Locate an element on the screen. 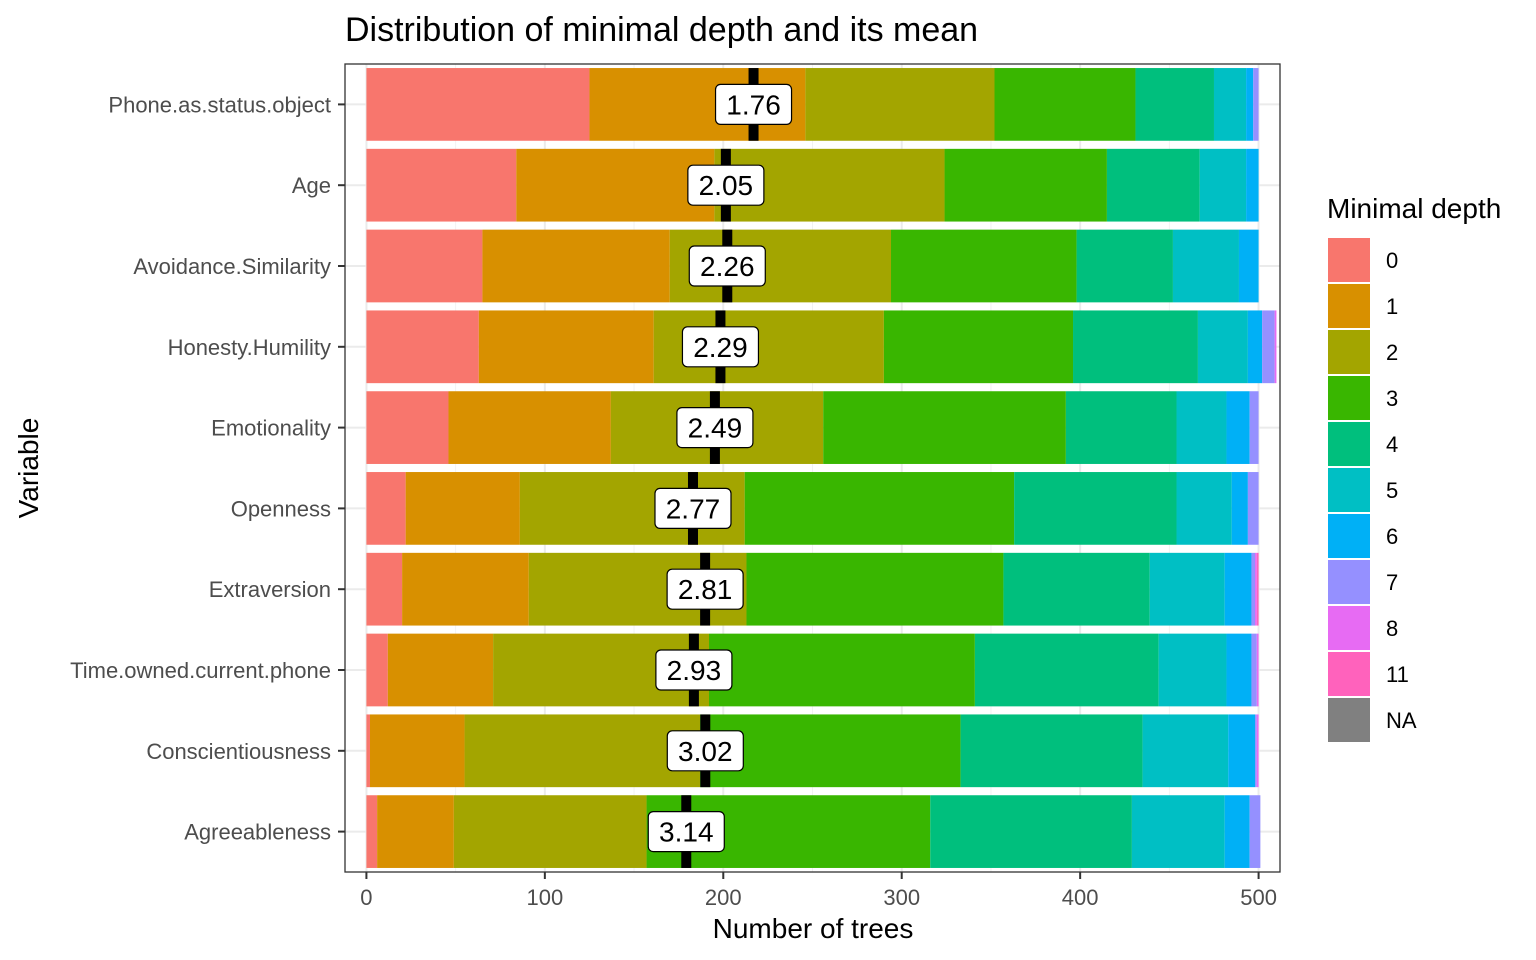  x-axis-title: Number of trees is located at coordinates (813, 928).